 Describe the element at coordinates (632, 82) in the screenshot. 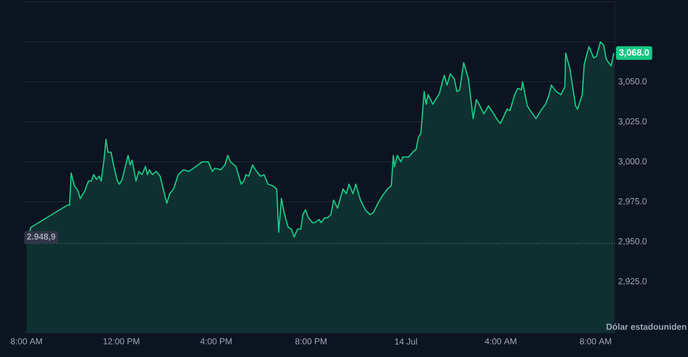

I see `y-tick-label: 3,050.0` at that location.